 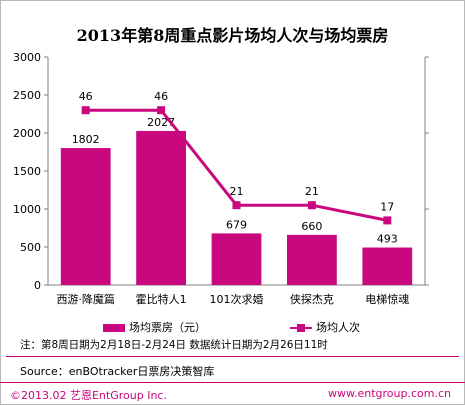 I want to click on y-left-tick-label: 0, so click(x=37, y=285).